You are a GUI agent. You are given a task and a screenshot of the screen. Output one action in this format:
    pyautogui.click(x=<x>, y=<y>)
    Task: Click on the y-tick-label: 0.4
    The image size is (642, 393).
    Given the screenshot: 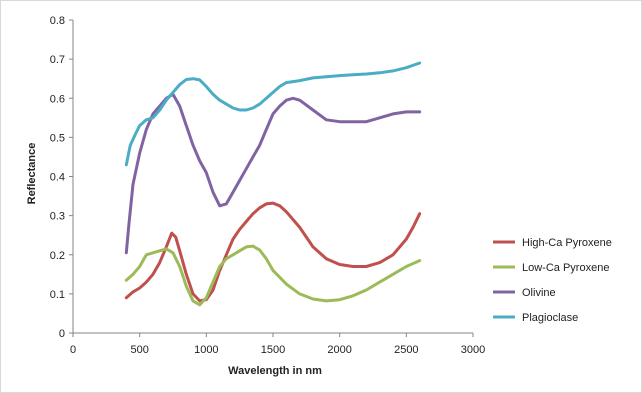 What is the action you would take?
    pyautogui.click(x=57, y=178)
    